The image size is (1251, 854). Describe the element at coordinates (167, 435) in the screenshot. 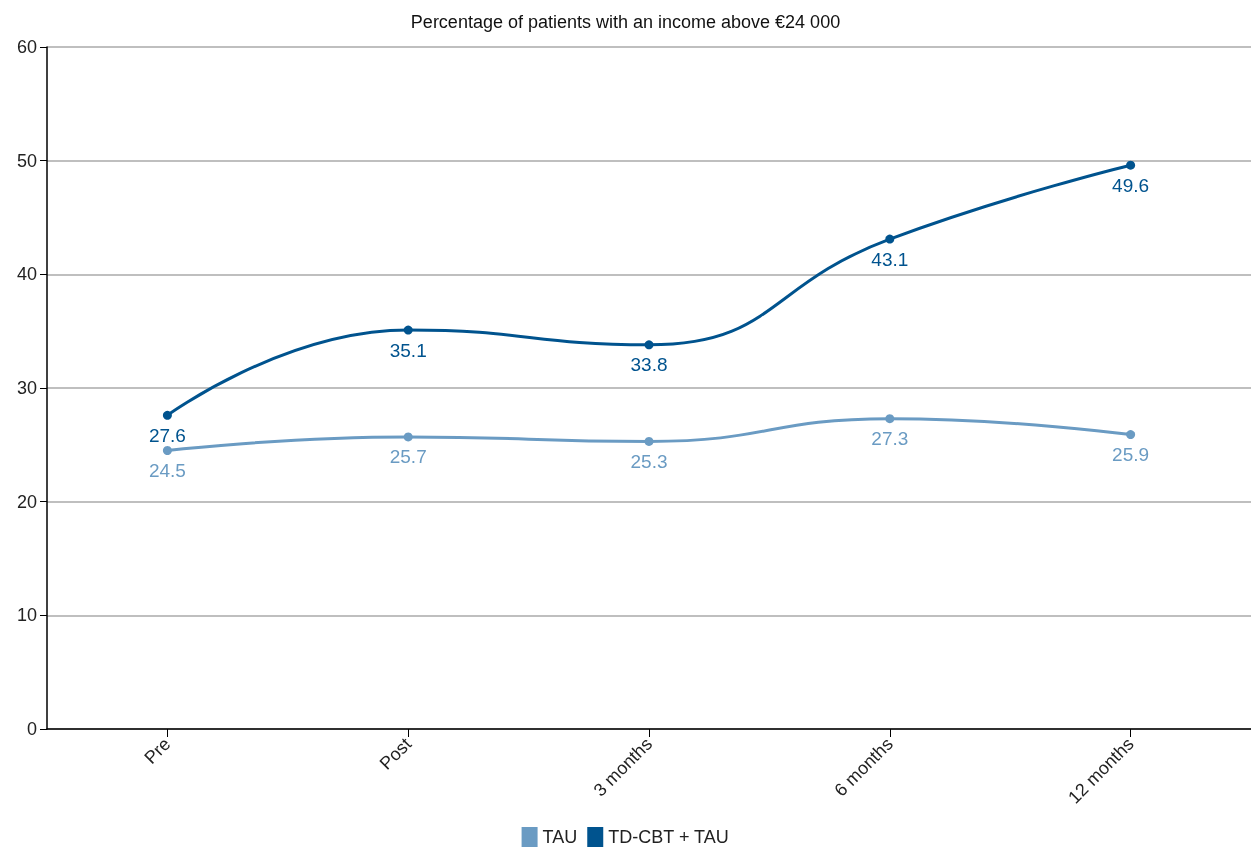

I see `data-label: 27.6` at that location.